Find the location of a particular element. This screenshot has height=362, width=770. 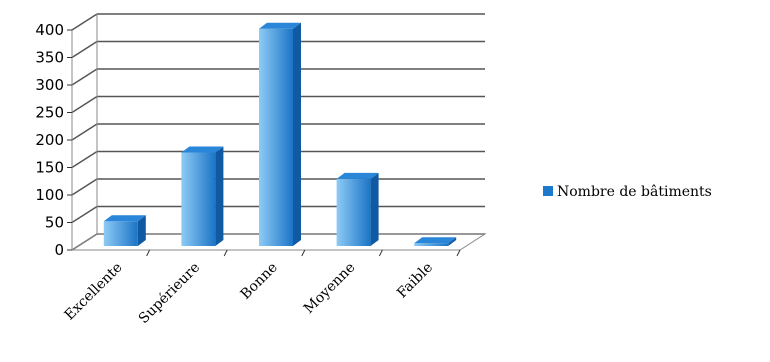

x-tick-label: Faible is located at coordinates (415, 281).